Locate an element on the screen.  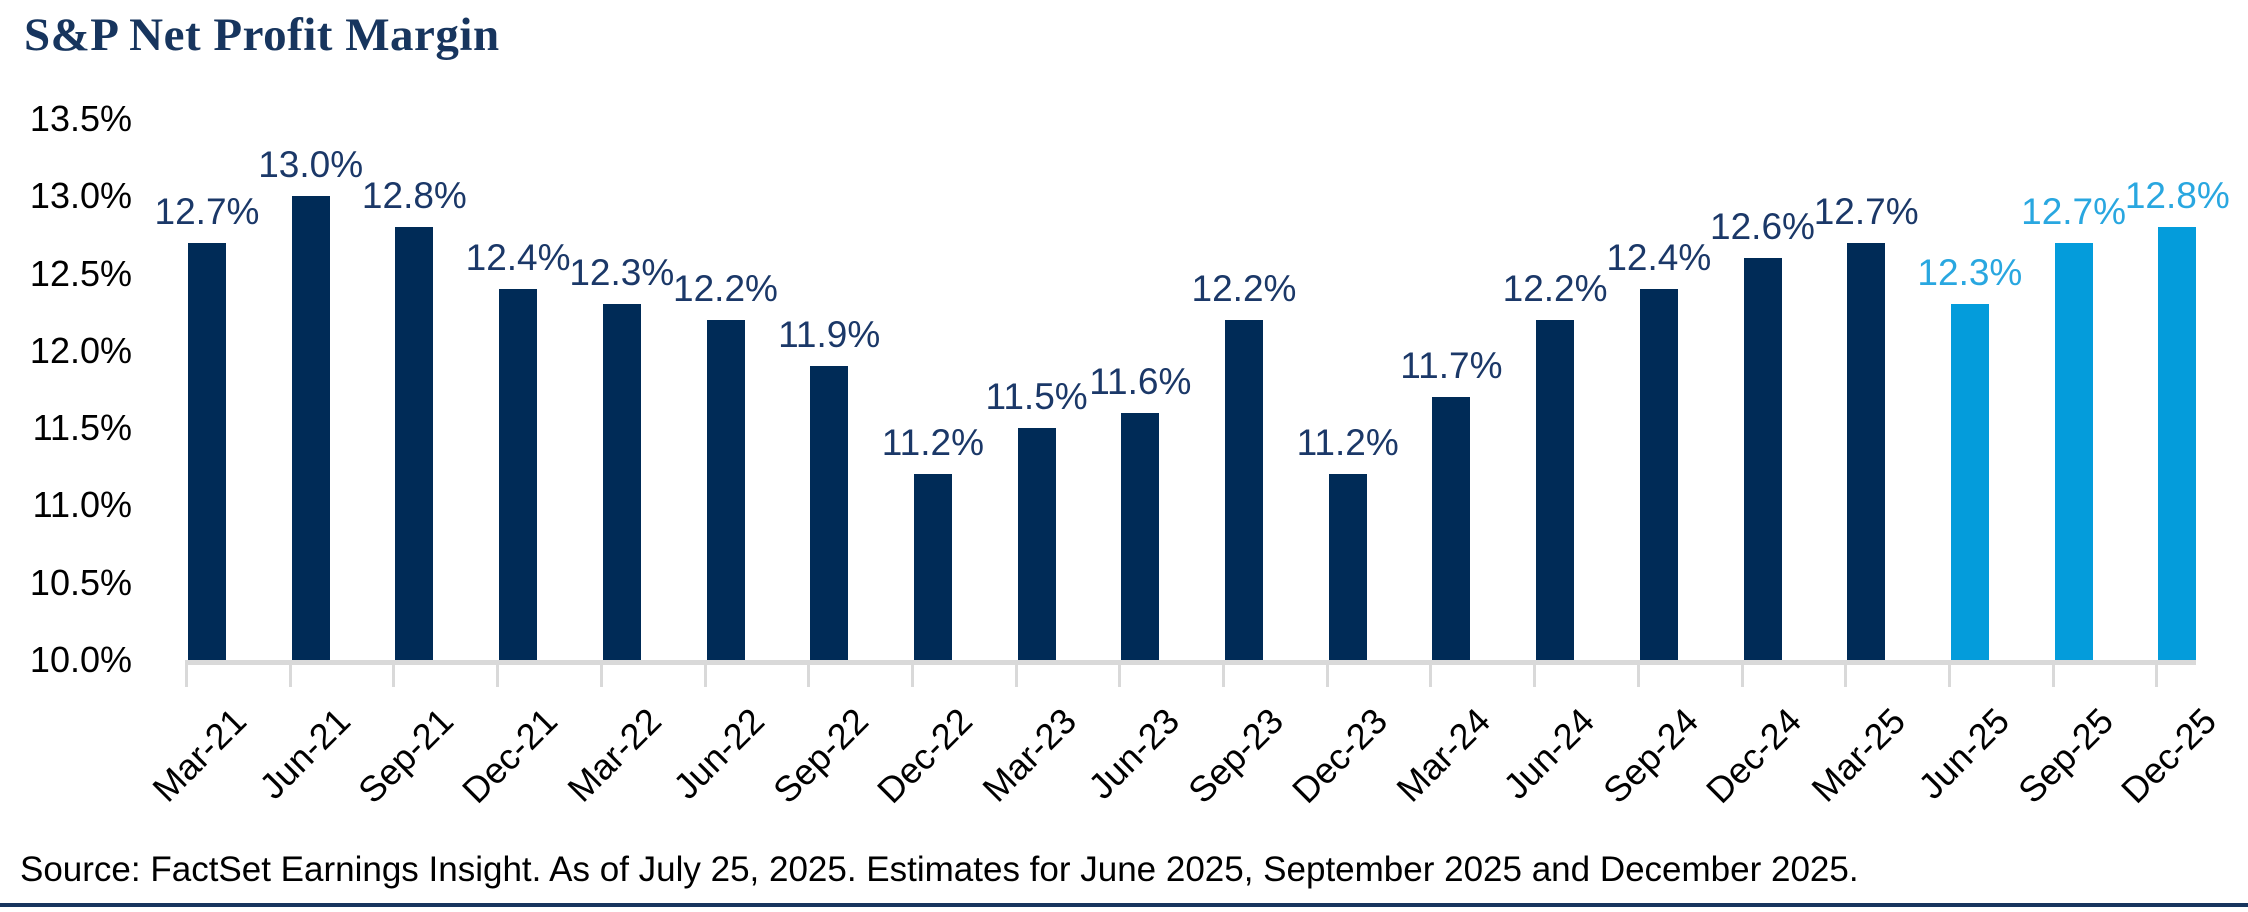
bar-value-label-Mar-24: 11.7% is located at coordinates (1451, 366).